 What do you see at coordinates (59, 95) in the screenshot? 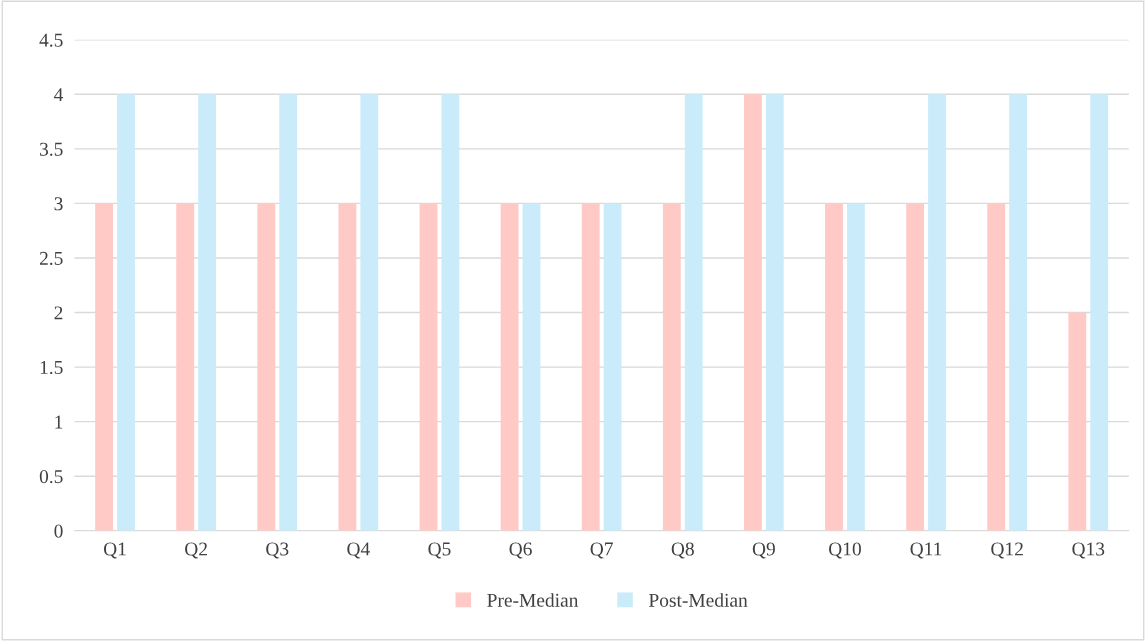
I see `y-tick-label: 4` at bounding box center [59, 95].